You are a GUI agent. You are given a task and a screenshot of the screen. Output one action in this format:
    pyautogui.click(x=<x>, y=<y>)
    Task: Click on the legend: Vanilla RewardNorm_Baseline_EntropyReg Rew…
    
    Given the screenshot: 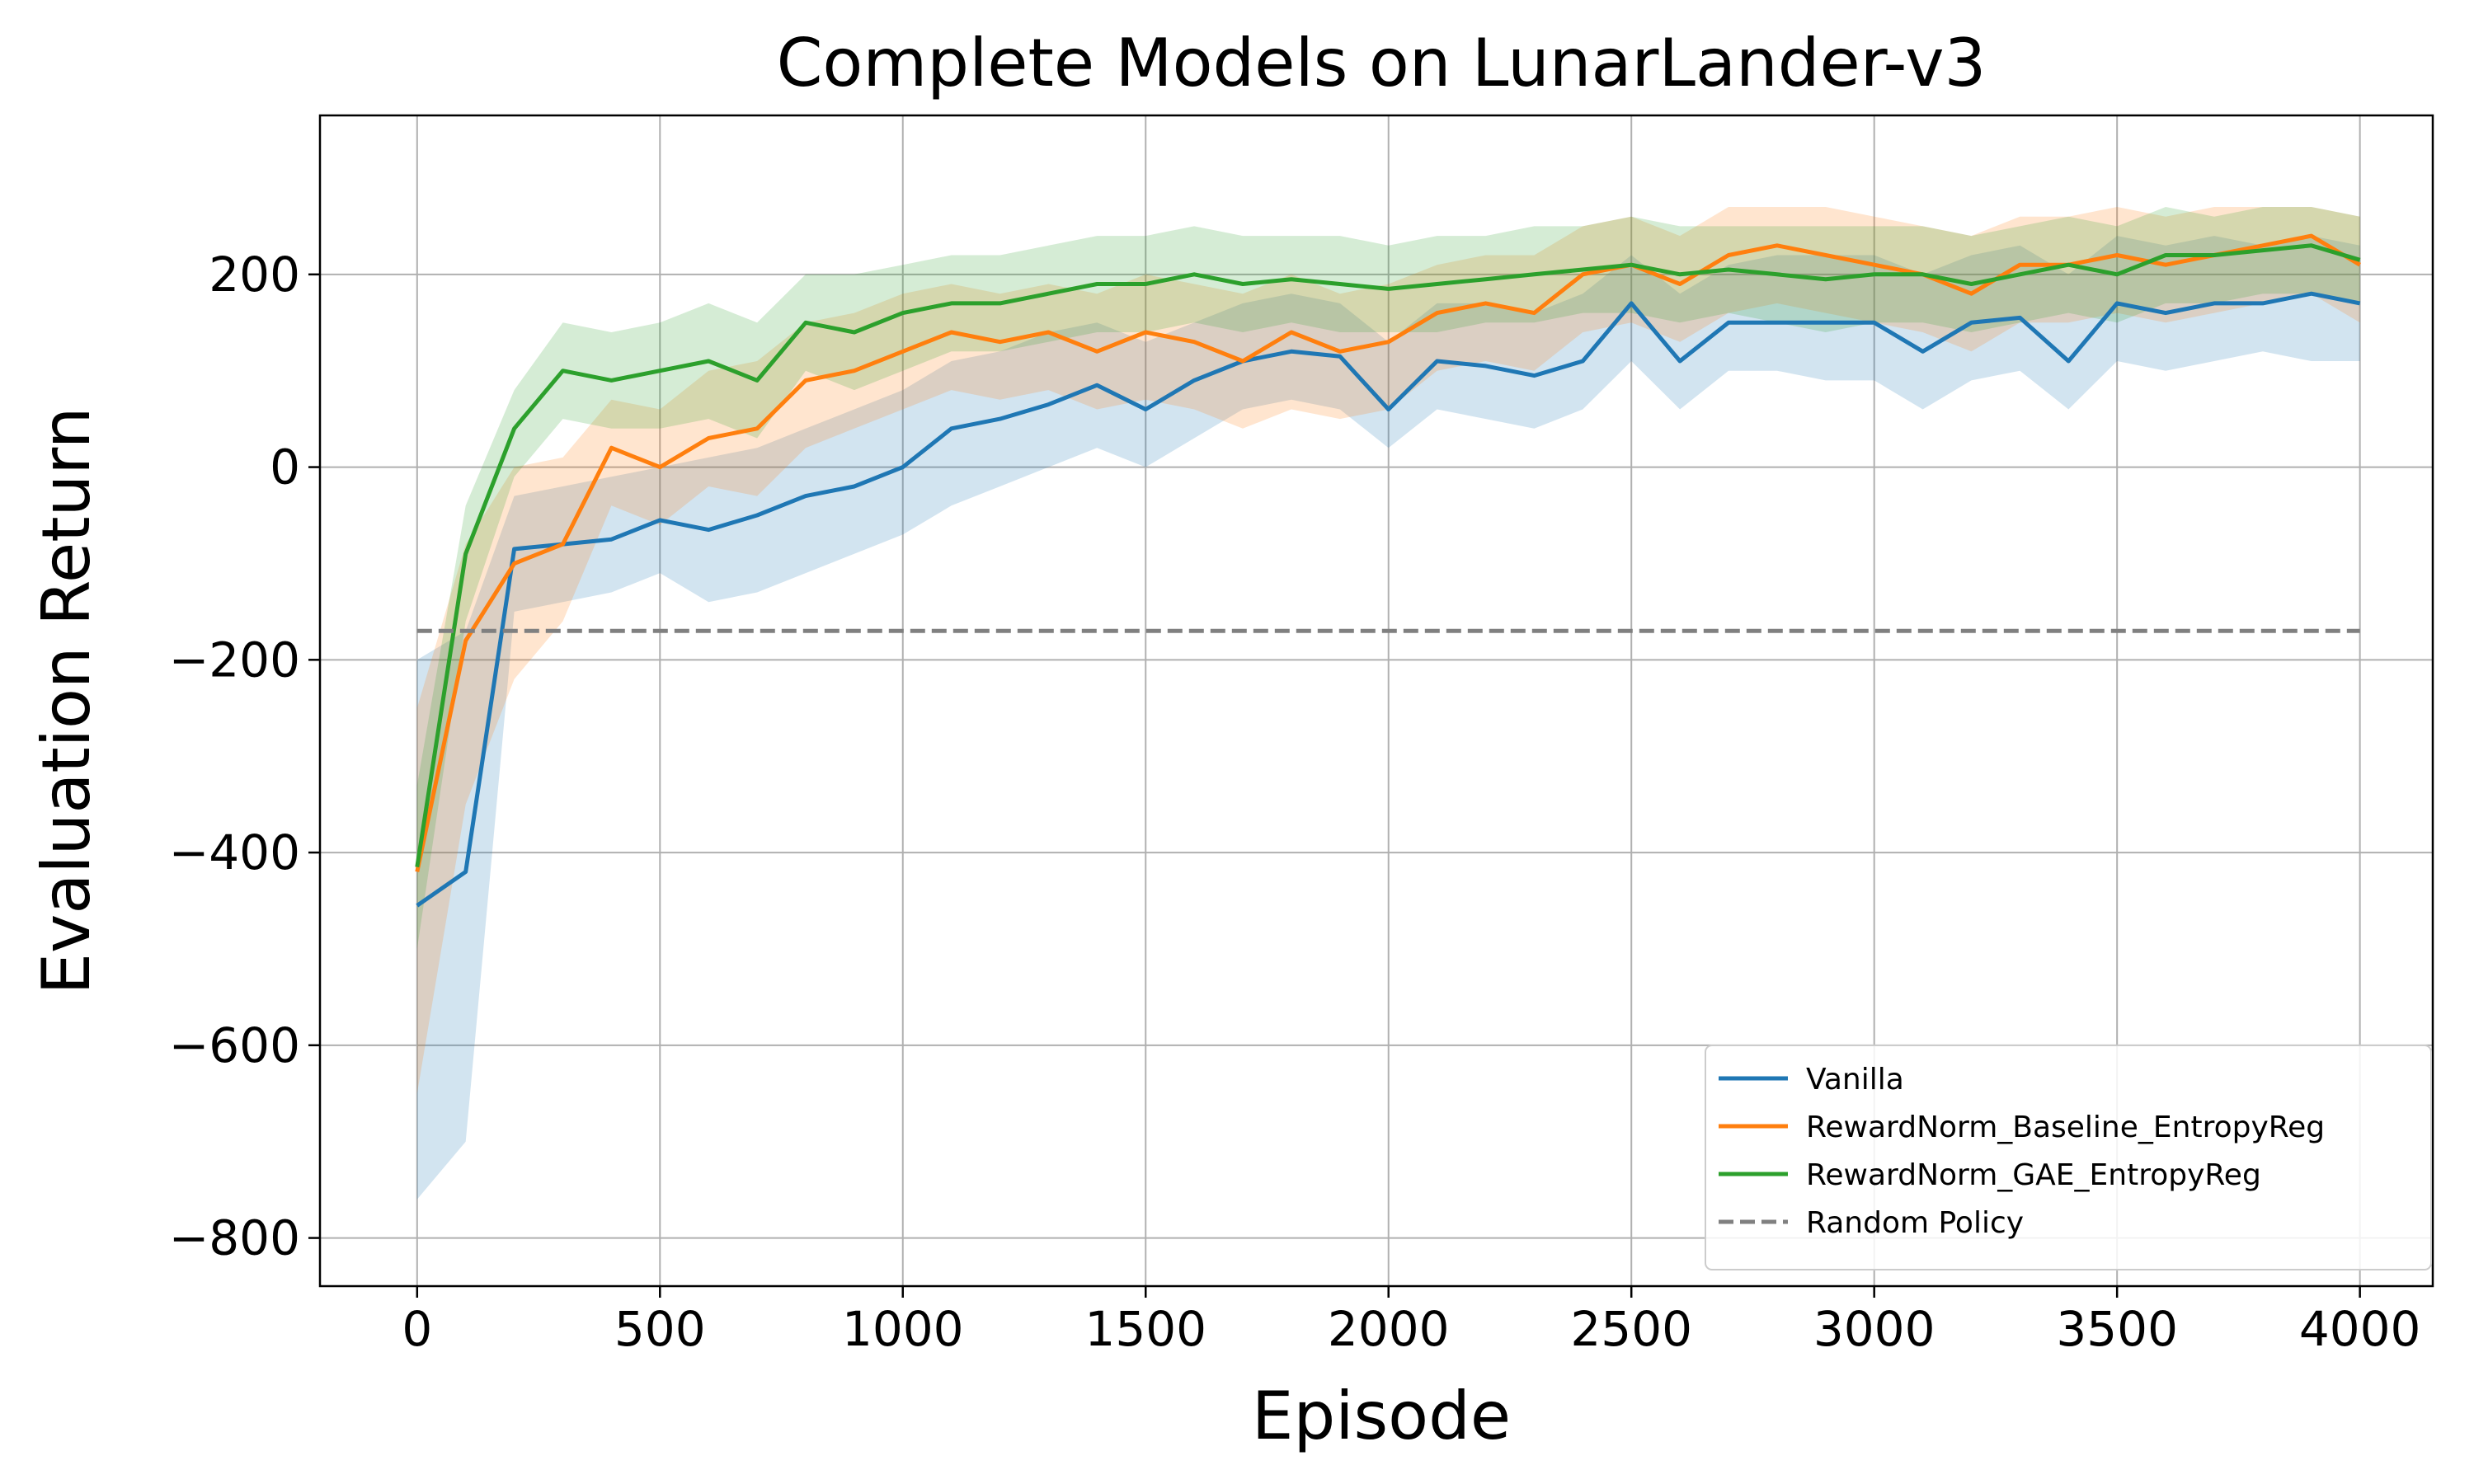 What is the action you would take?
    pyautogui.click(x=2068, y=1157)
    